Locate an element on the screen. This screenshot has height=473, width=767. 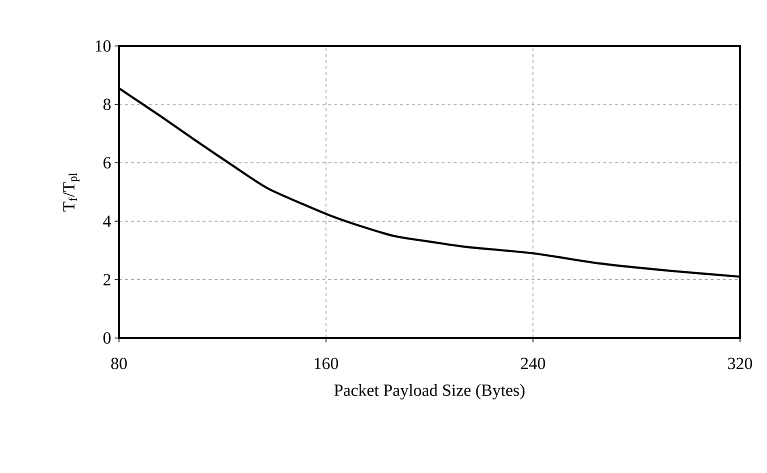
x-tick-label: 240 is located at coordinates (533, 364).